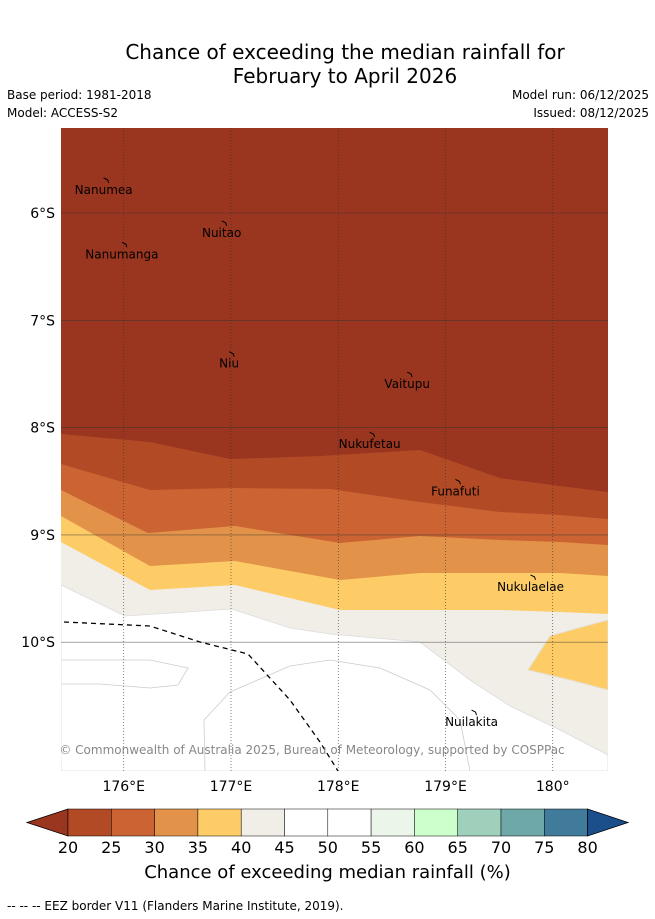 The image size is (655, 919). What do you see at coordinates (580, 95) in the screenshot?
I see `model-run: Model run: 06/12/2025` at bounding box center [580, 95].